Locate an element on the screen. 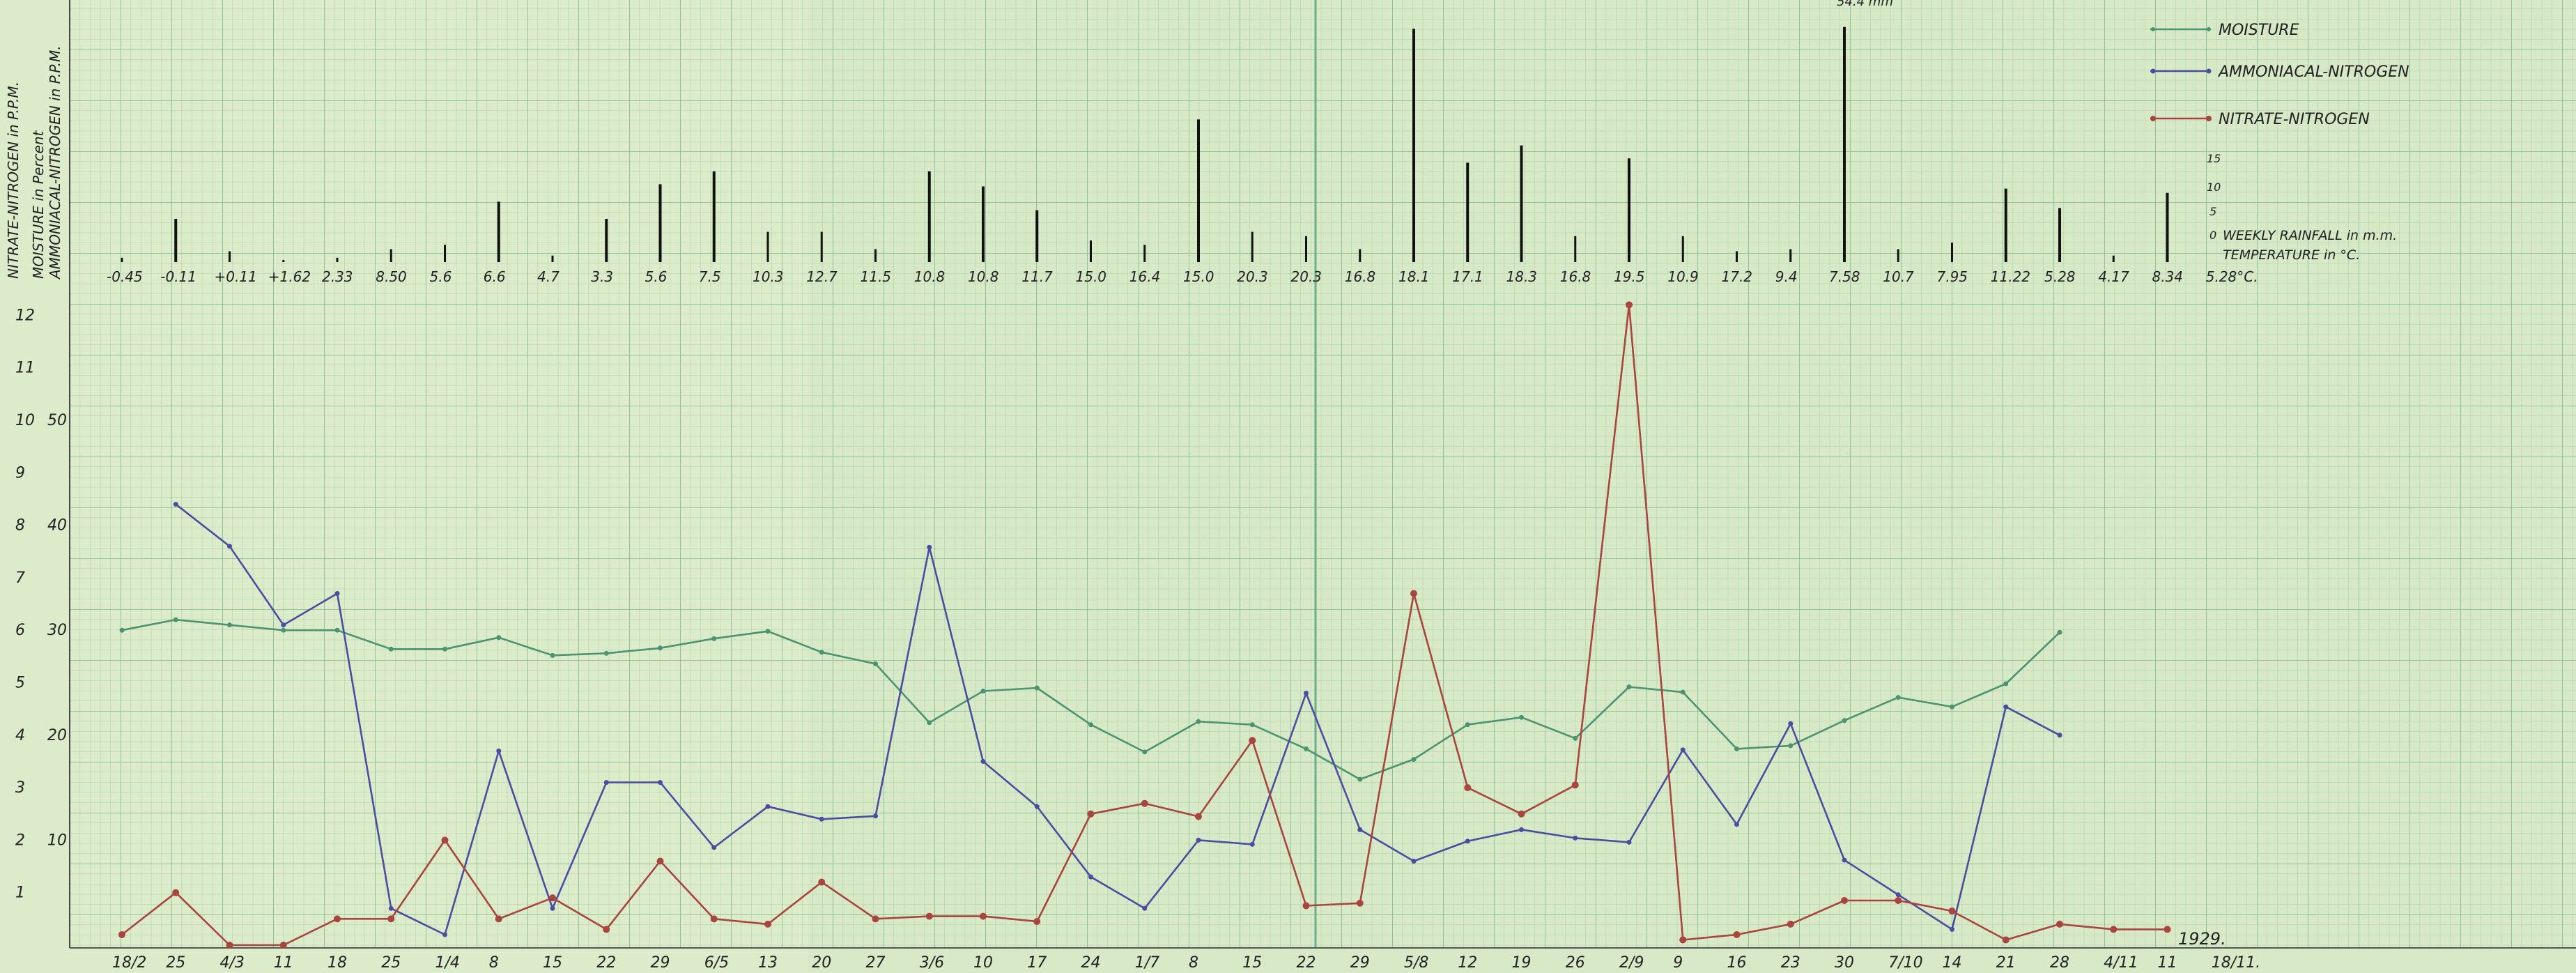 The height and width of the screenshot is (973, 2576). y-tick-moisture-20: 20 is located at coordinates (57, 735).